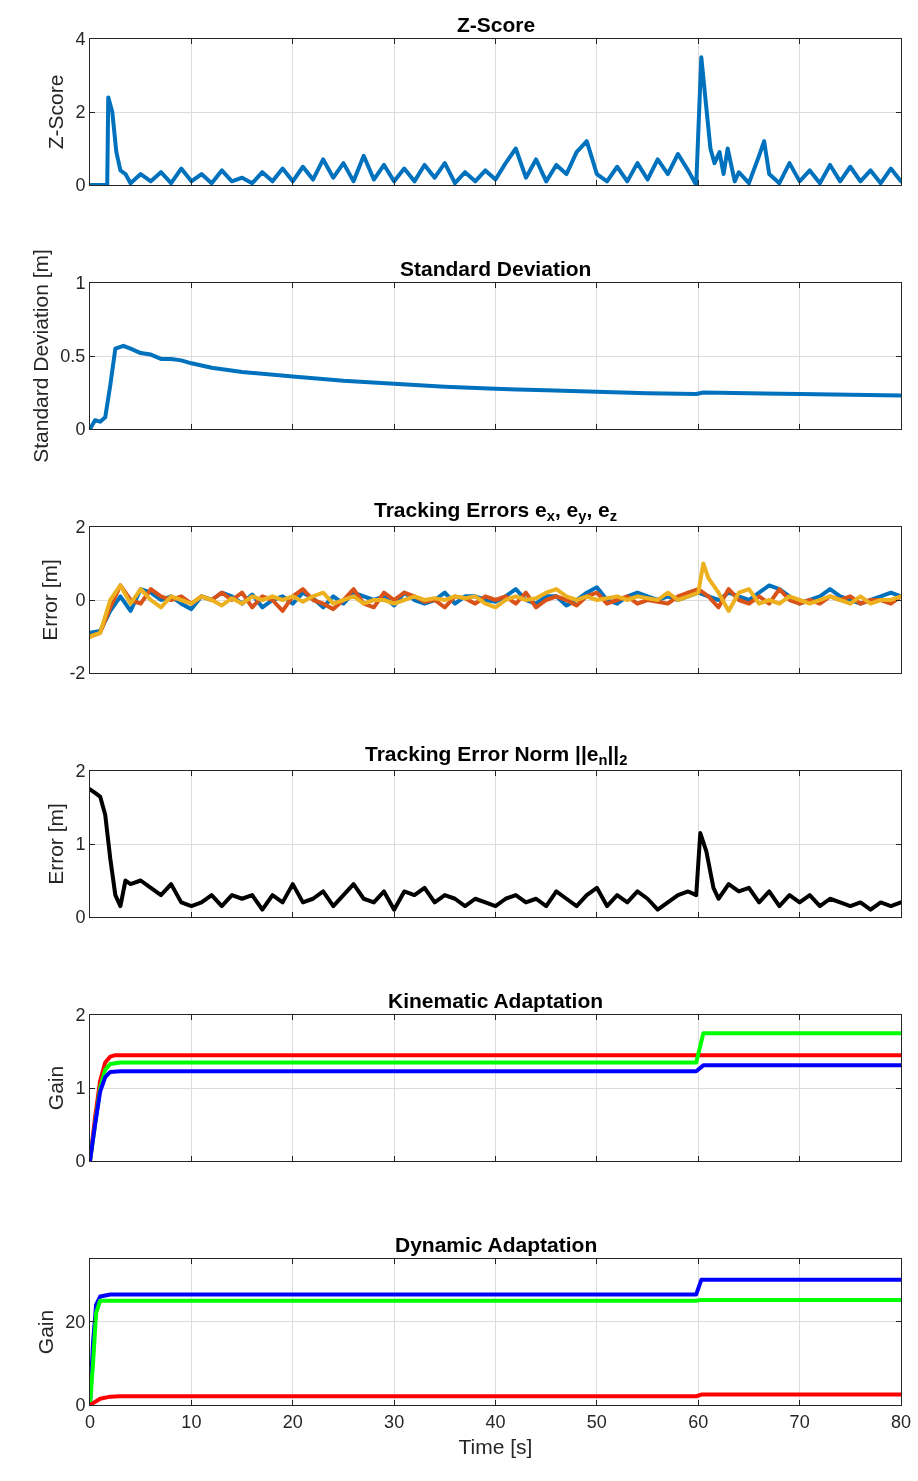 The width and height of the screenshot is (918, 1481). I want to click on chart-title: Standard Deviation, so click(496, 268).